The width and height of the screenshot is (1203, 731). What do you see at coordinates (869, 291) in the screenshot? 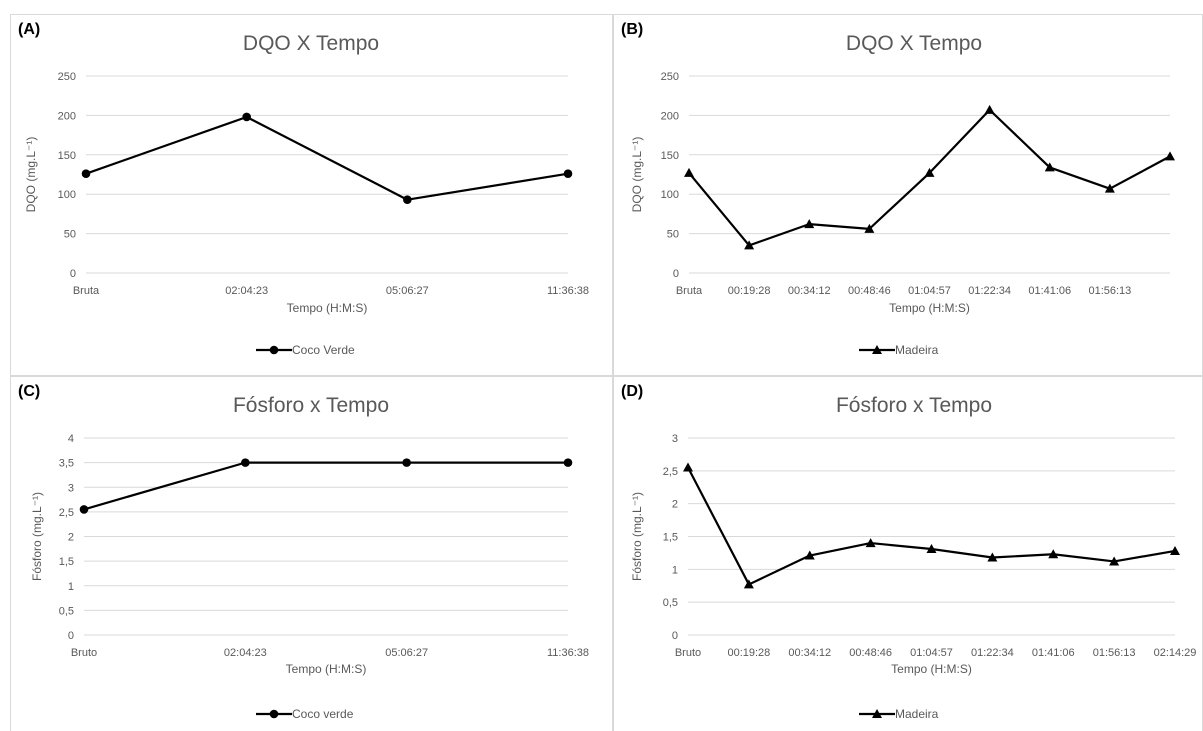
I see `x-tick-label: 00:48:46` at bounding box center [869, 291].